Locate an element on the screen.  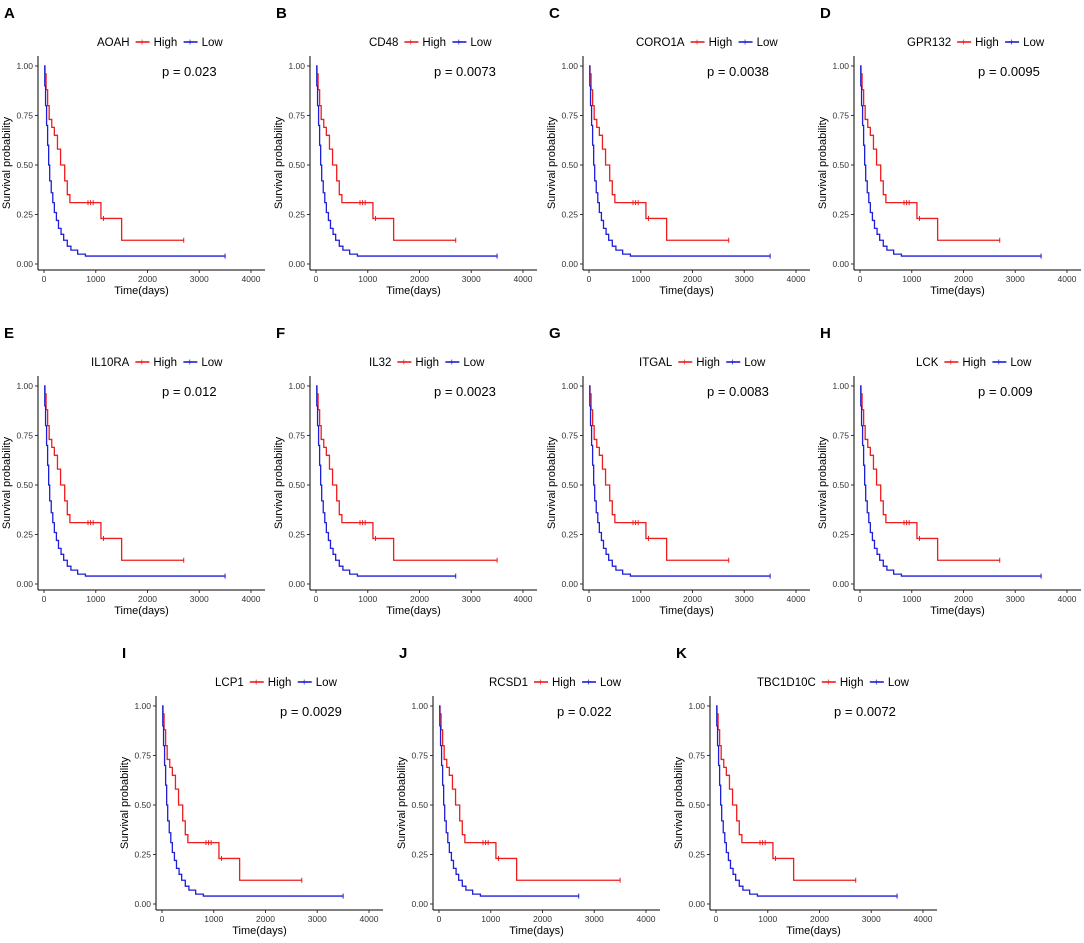
panel-label: K is located at coordinates (681, 653).